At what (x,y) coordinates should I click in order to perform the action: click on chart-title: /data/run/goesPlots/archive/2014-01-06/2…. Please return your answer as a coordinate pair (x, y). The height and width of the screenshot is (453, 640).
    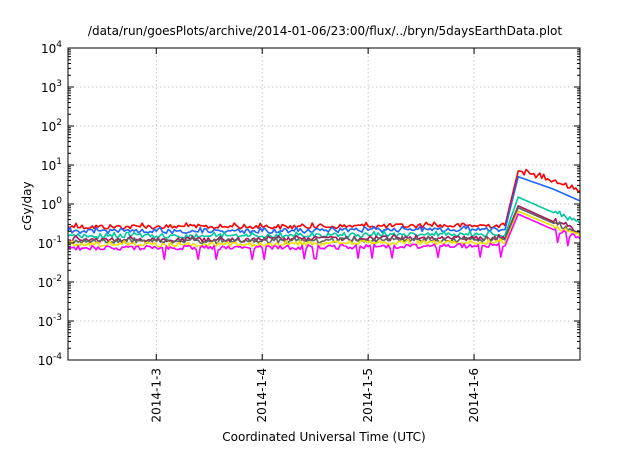
    Looking at the image, I should click on (325, 31).